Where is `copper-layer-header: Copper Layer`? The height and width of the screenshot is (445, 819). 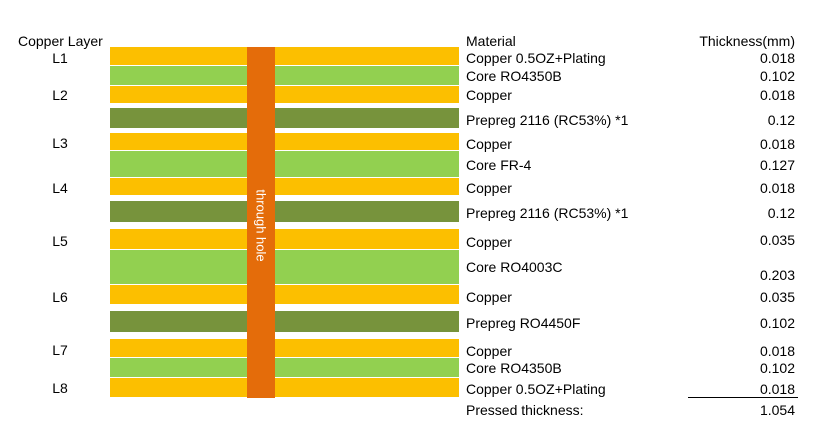
copper-layer-header: Copper Layer is located at coordinates (60, 41).